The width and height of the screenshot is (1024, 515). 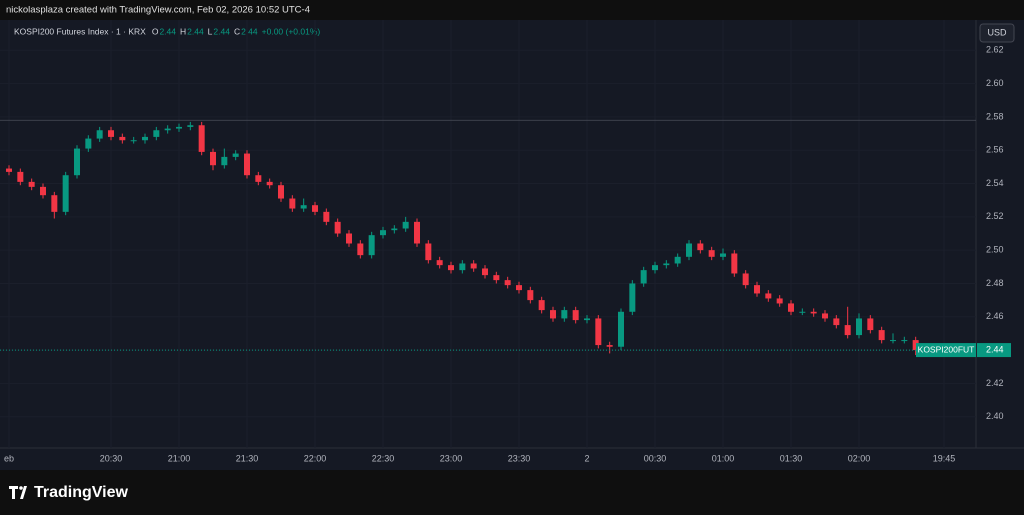 What do you see at coordinates (237, 31) in the screenshot?
I see `legend-field-label: C` at bounding box center [237, 31].